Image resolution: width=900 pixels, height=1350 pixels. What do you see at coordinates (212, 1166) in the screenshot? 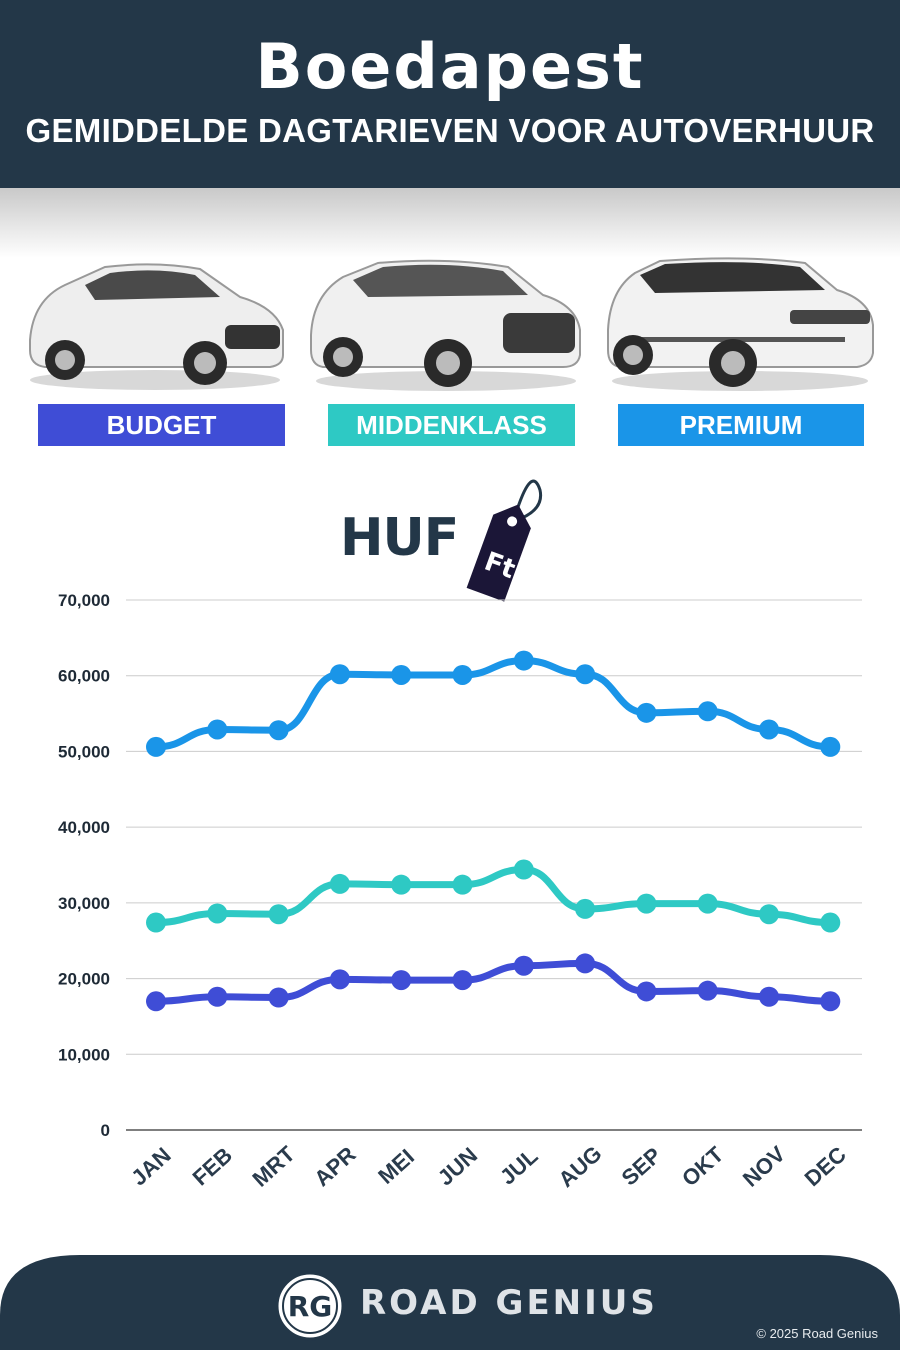
I see `x-tick-label: FEB` at bounding box center [212, 1166].